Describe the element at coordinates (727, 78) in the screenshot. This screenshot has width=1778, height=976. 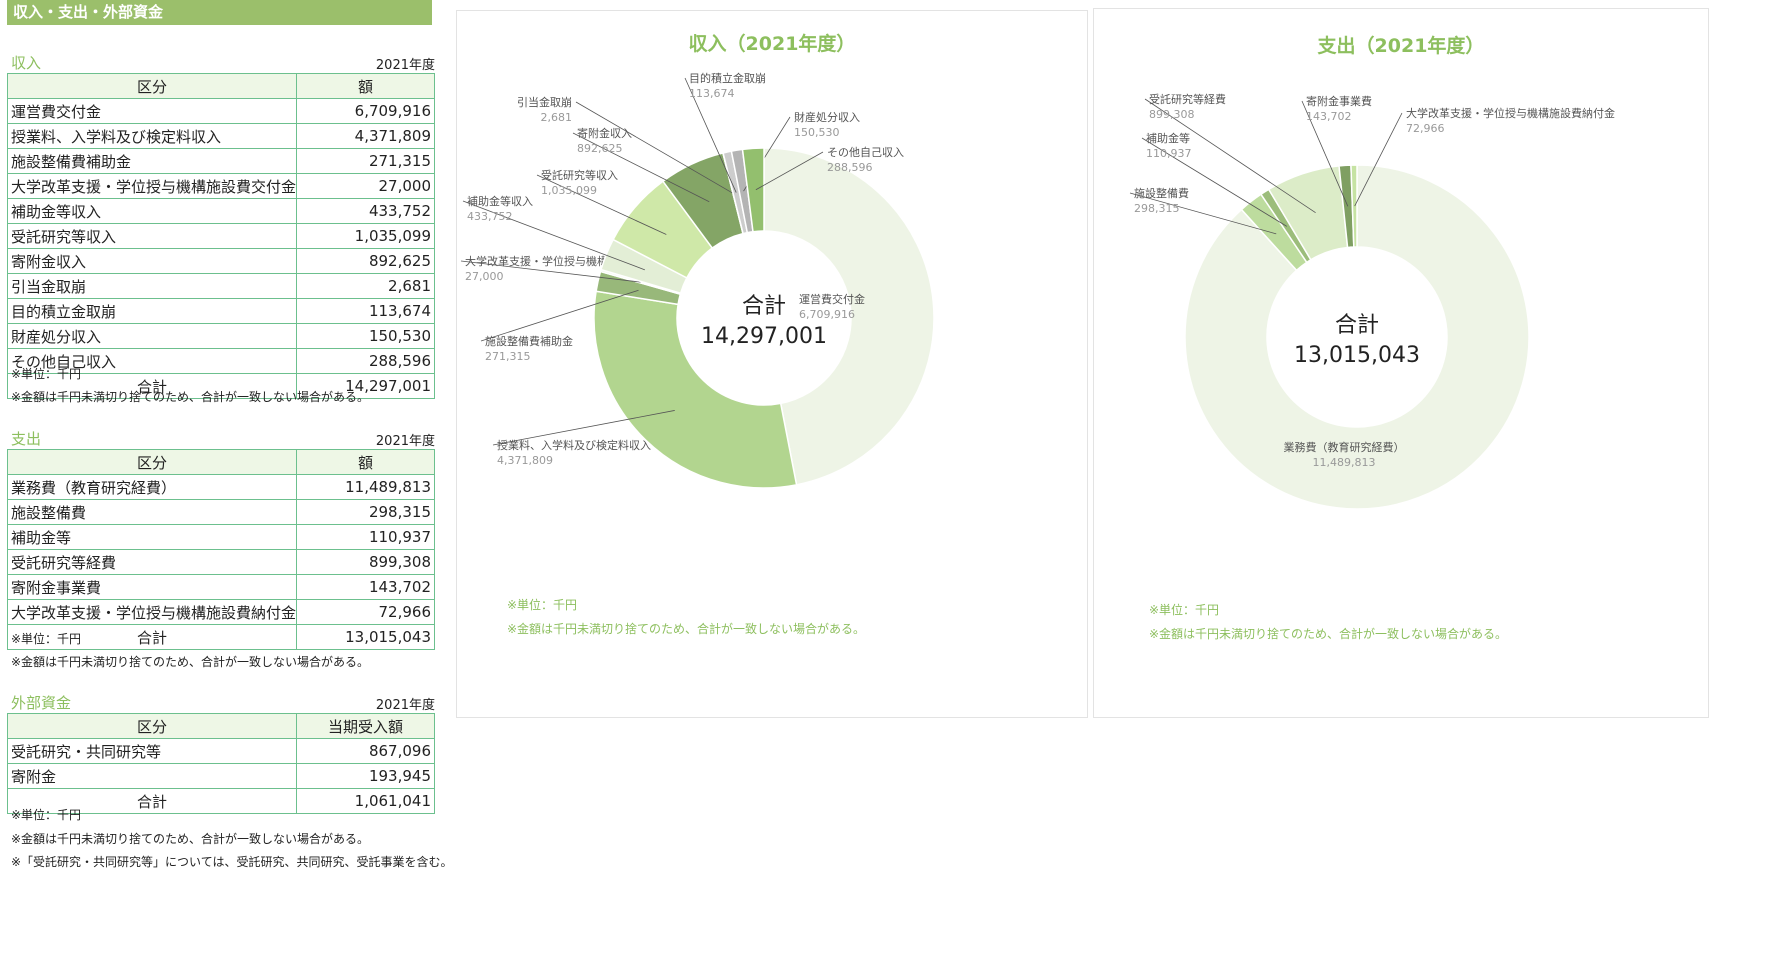
I see `slice-label: 目的積立金取崩` at that location.